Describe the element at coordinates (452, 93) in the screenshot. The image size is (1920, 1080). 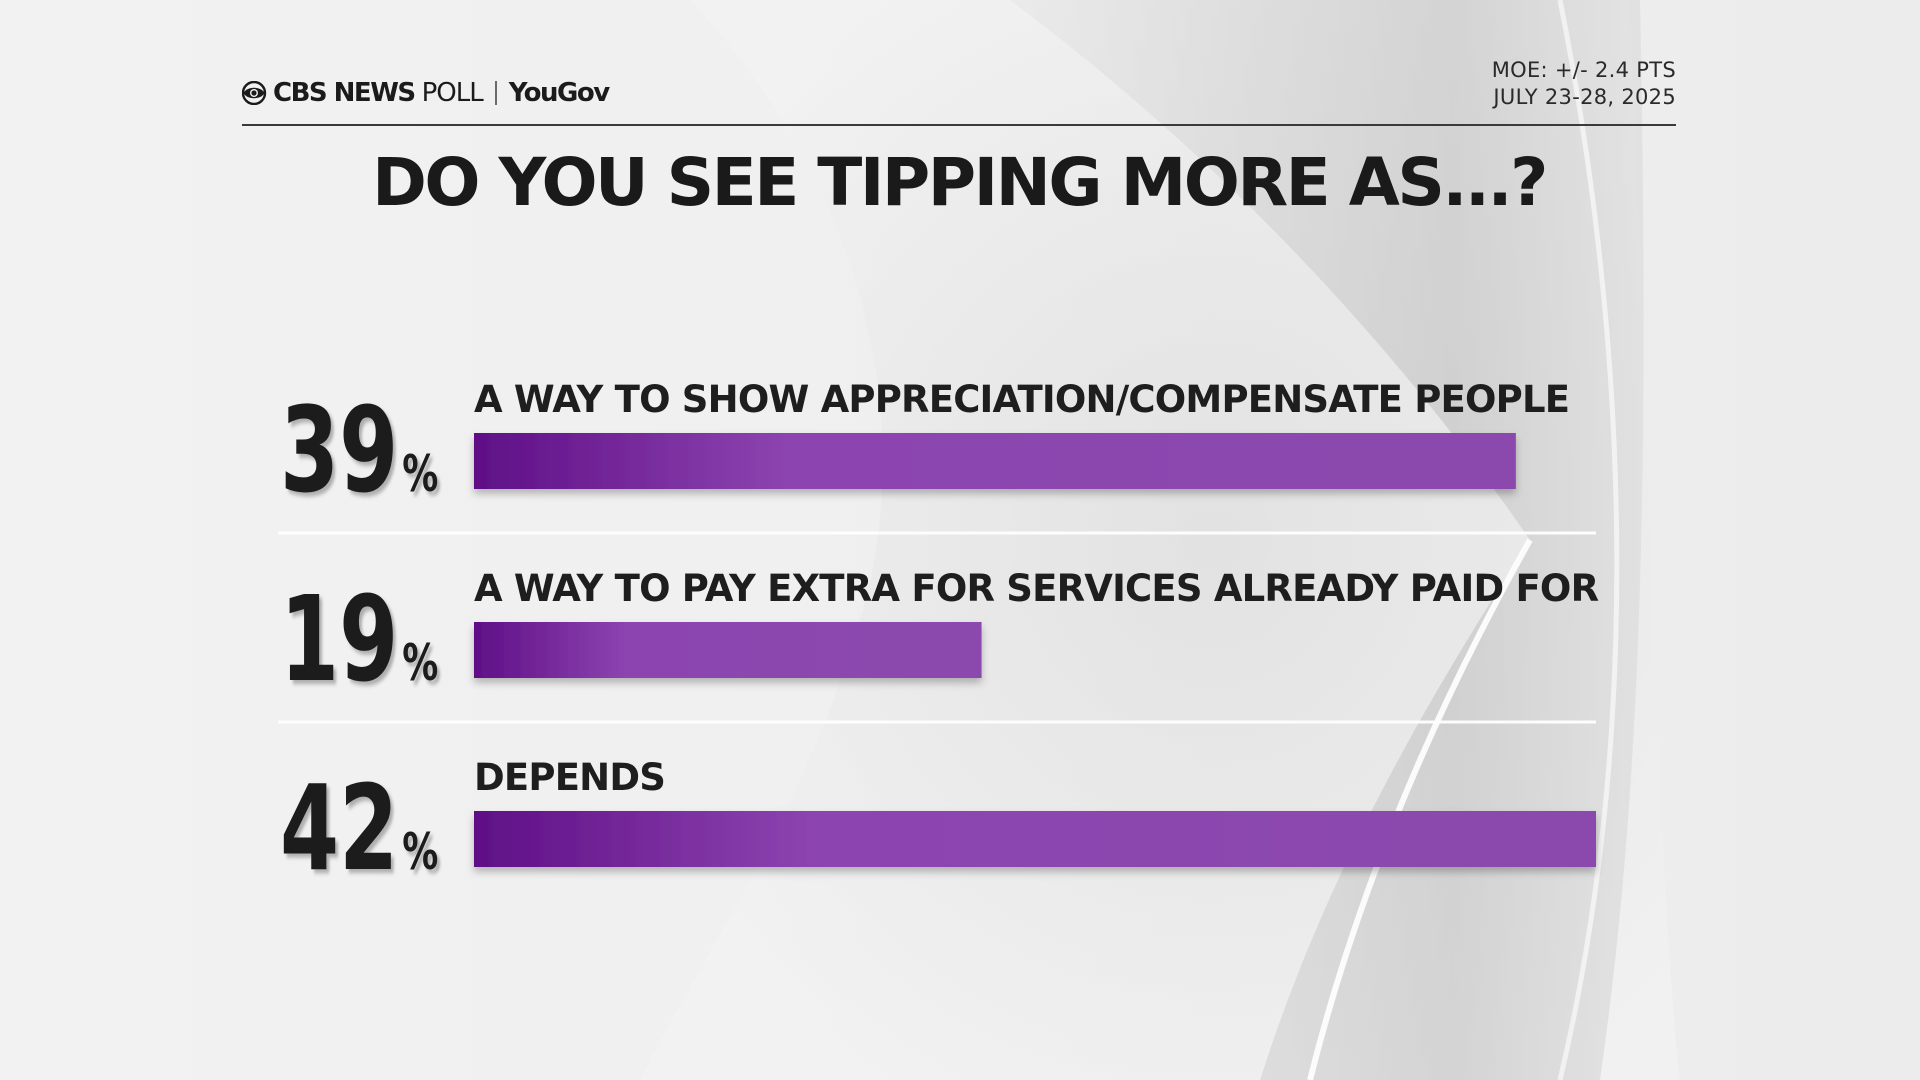
I see `brand-poll: POLL` at that location.